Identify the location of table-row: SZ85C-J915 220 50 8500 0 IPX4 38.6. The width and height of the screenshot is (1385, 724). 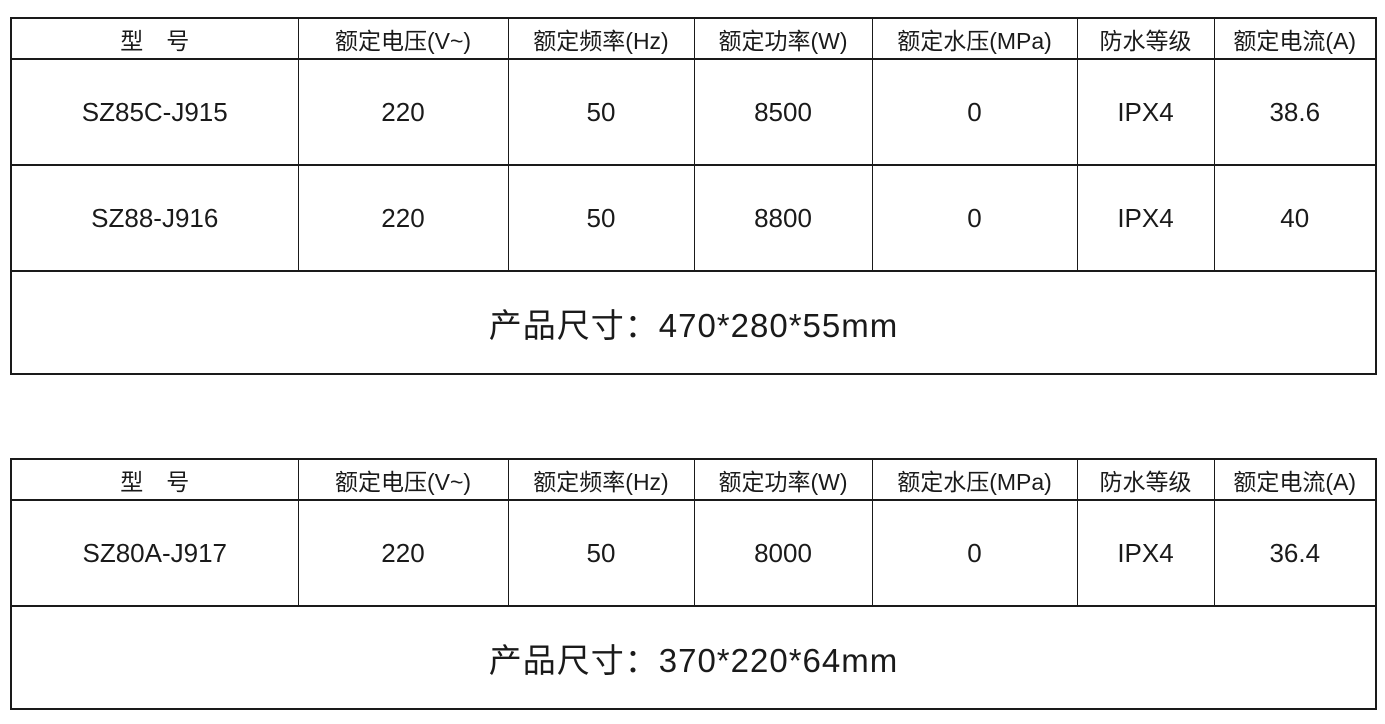
(693, 112).